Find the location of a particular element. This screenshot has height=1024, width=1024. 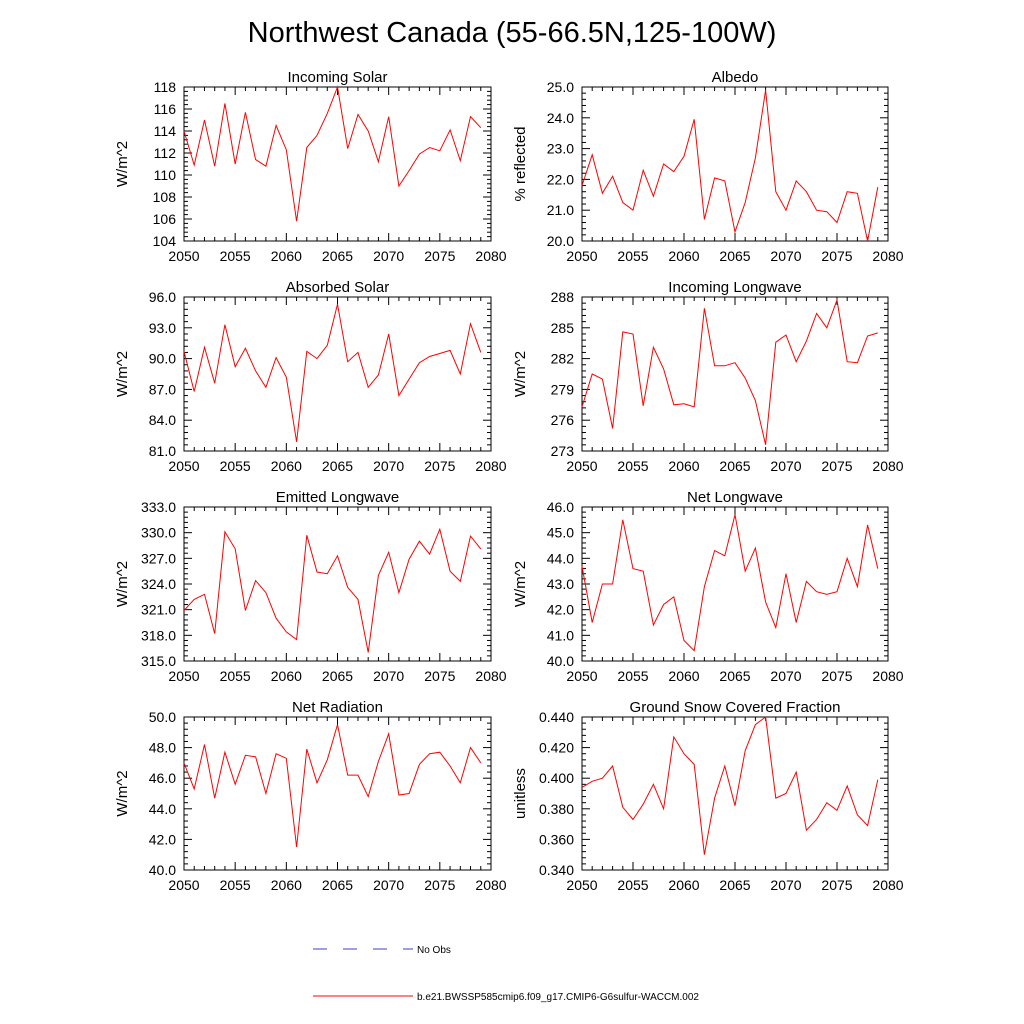

y-tick-label: 0.420 is located at coordinates (556, 748).